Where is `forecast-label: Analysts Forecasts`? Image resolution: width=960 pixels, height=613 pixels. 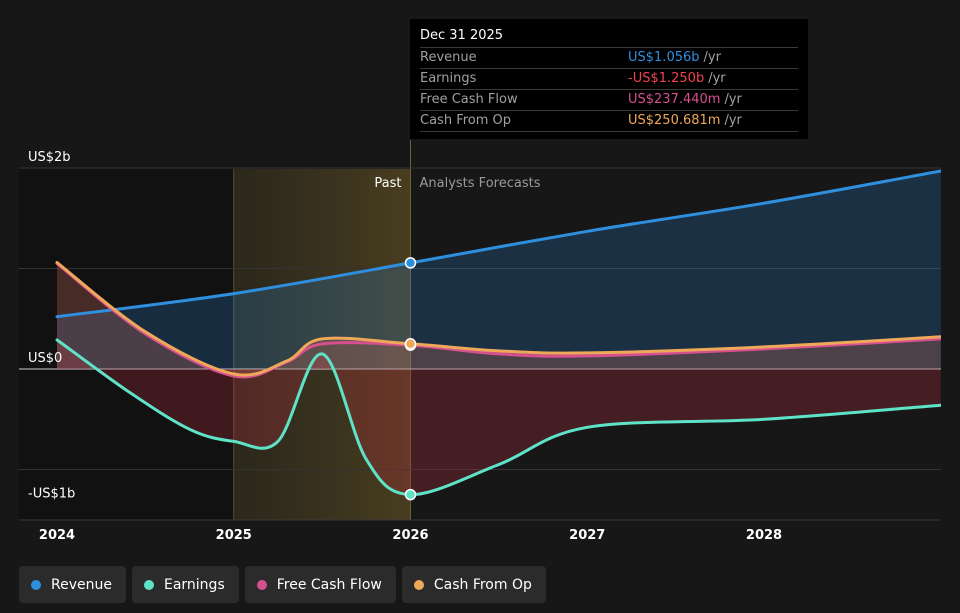 forecast-label: Analysts Forecasts is located at coordinates (480, 183).